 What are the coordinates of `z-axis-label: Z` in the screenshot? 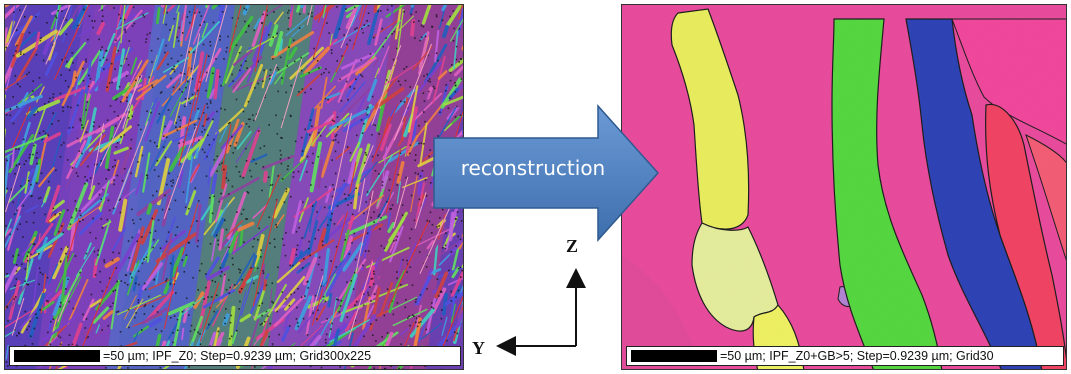 It's located at (572, 246).